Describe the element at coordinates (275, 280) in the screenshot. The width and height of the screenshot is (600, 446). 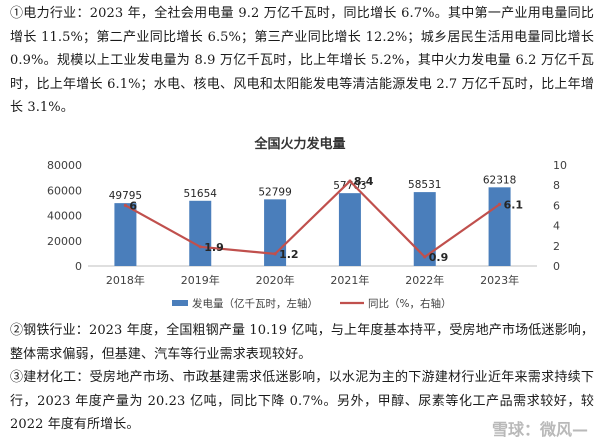
I see `x-axis-tick-label: 2020年` at that location.